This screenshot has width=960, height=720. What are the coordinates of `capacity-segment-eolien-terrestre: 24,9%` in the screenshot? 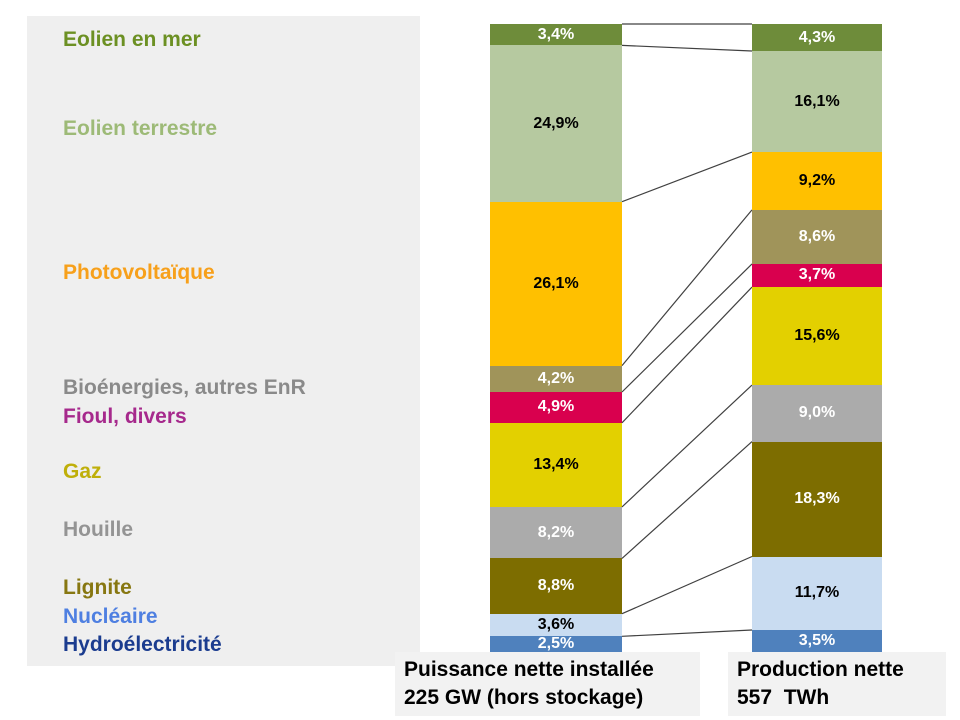 It's located at (556, 123).